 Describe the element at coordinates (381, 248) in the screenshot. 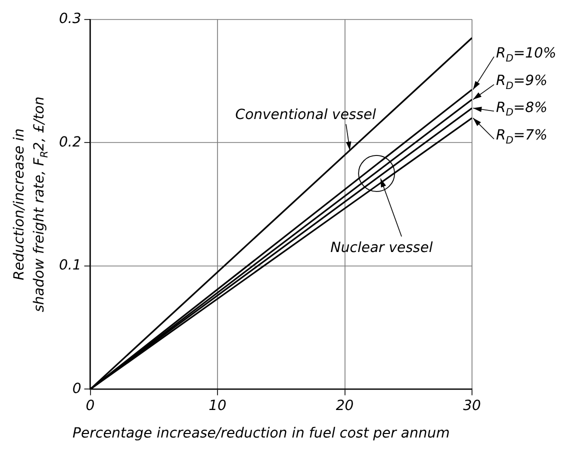

I see `annotation: Nuclear vessel` at that location.